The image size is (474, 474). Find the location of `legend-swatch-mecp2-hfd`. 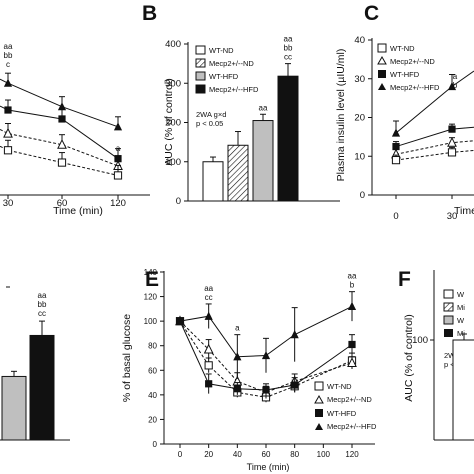

legend-swatch-mecp2-hfd is located at coordinates (448, 333).